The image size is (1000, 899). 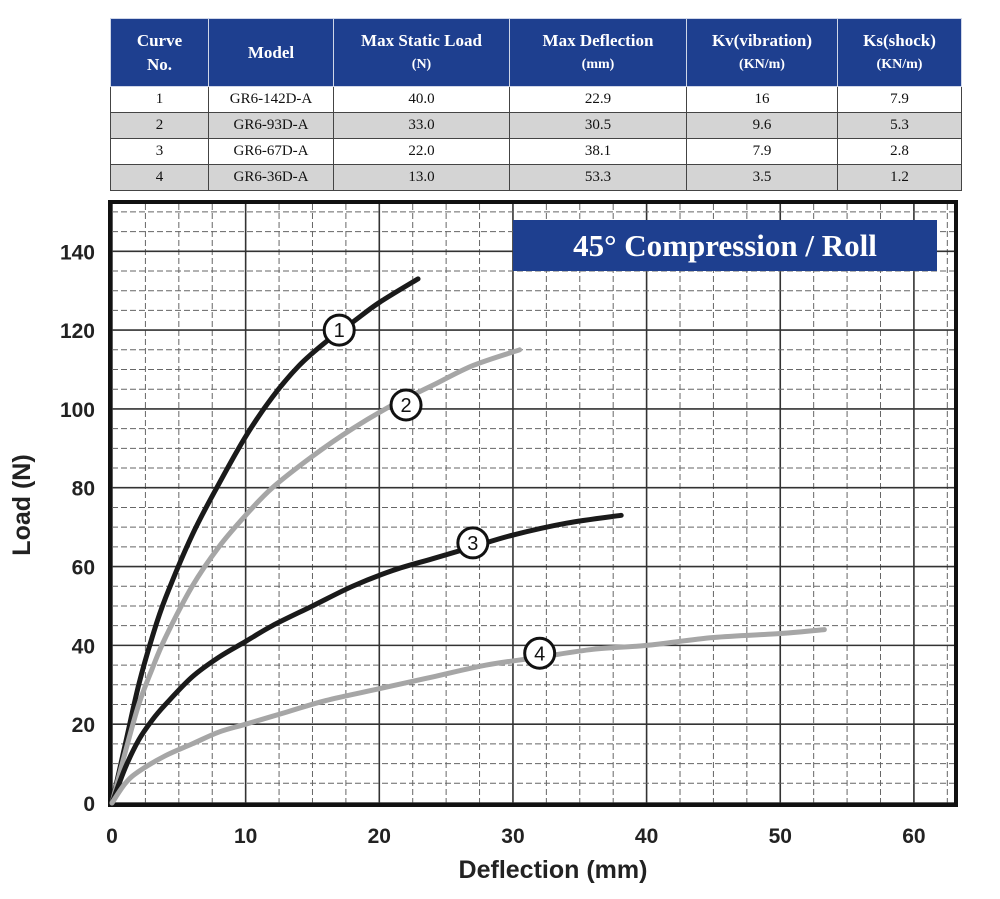 What do you see at coordinates (159, 177) in the screenshot?
I see `cell-curve-no: 4` at bounding box center [159, 177].